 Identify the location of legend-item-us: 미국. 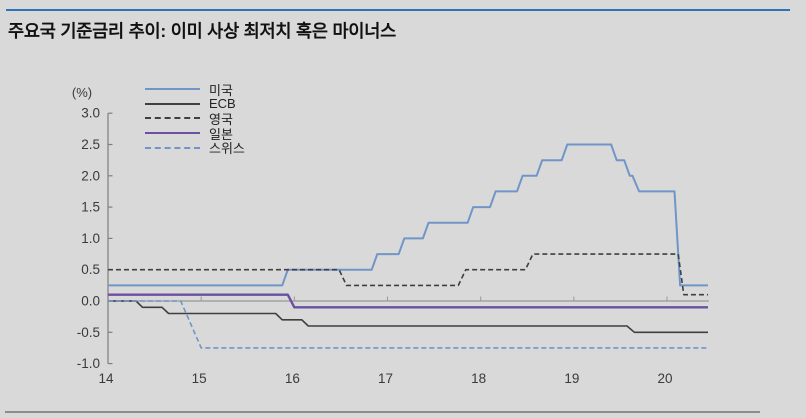
(195, 90).